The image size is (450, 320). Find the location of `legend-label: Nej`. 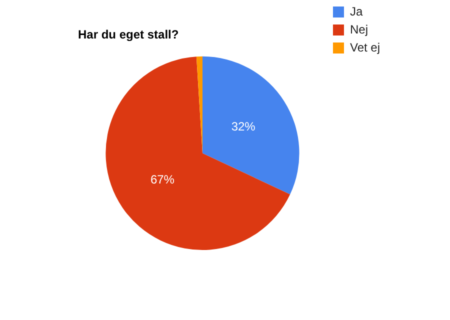

legend-label: Nej is located at coordinates (359, 29).